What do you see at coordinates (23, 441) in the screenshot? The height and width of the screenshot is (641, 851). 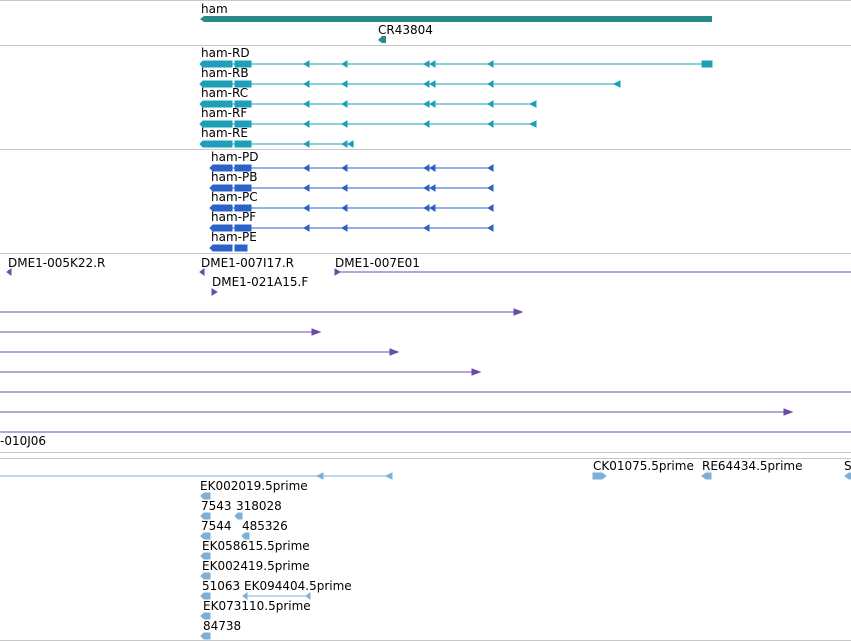 I see `clone-label: -010J06` at bounding box center [23, 441].